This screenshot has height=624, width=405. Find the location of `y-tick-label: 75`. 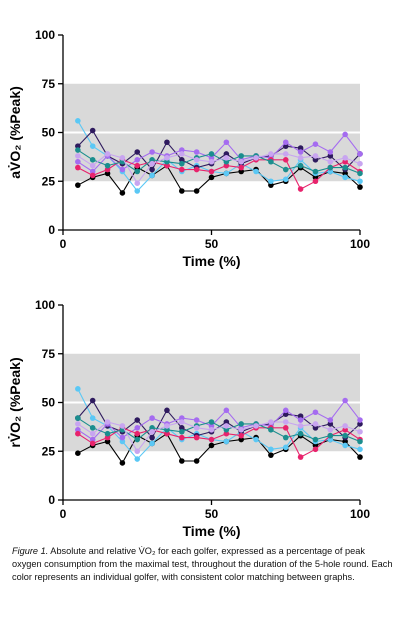

y-tick-label: 75 is located at coordinates (49, 354).